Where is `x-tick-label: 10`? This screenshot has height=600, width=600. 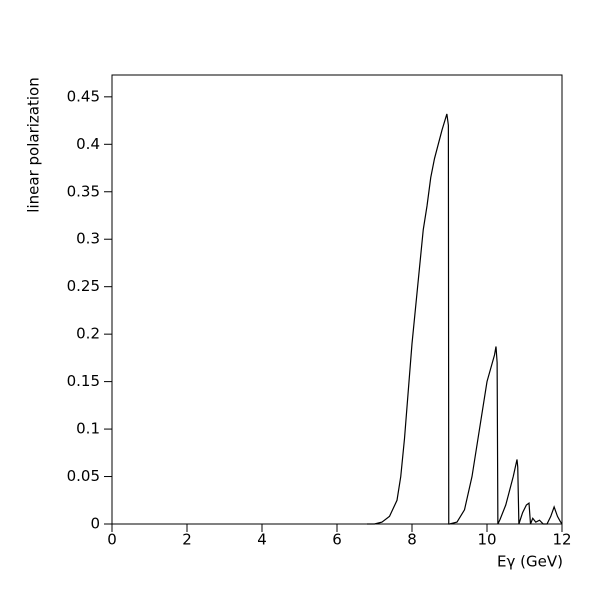 x-tick-label: 10 is located at coordinates (486, 540).